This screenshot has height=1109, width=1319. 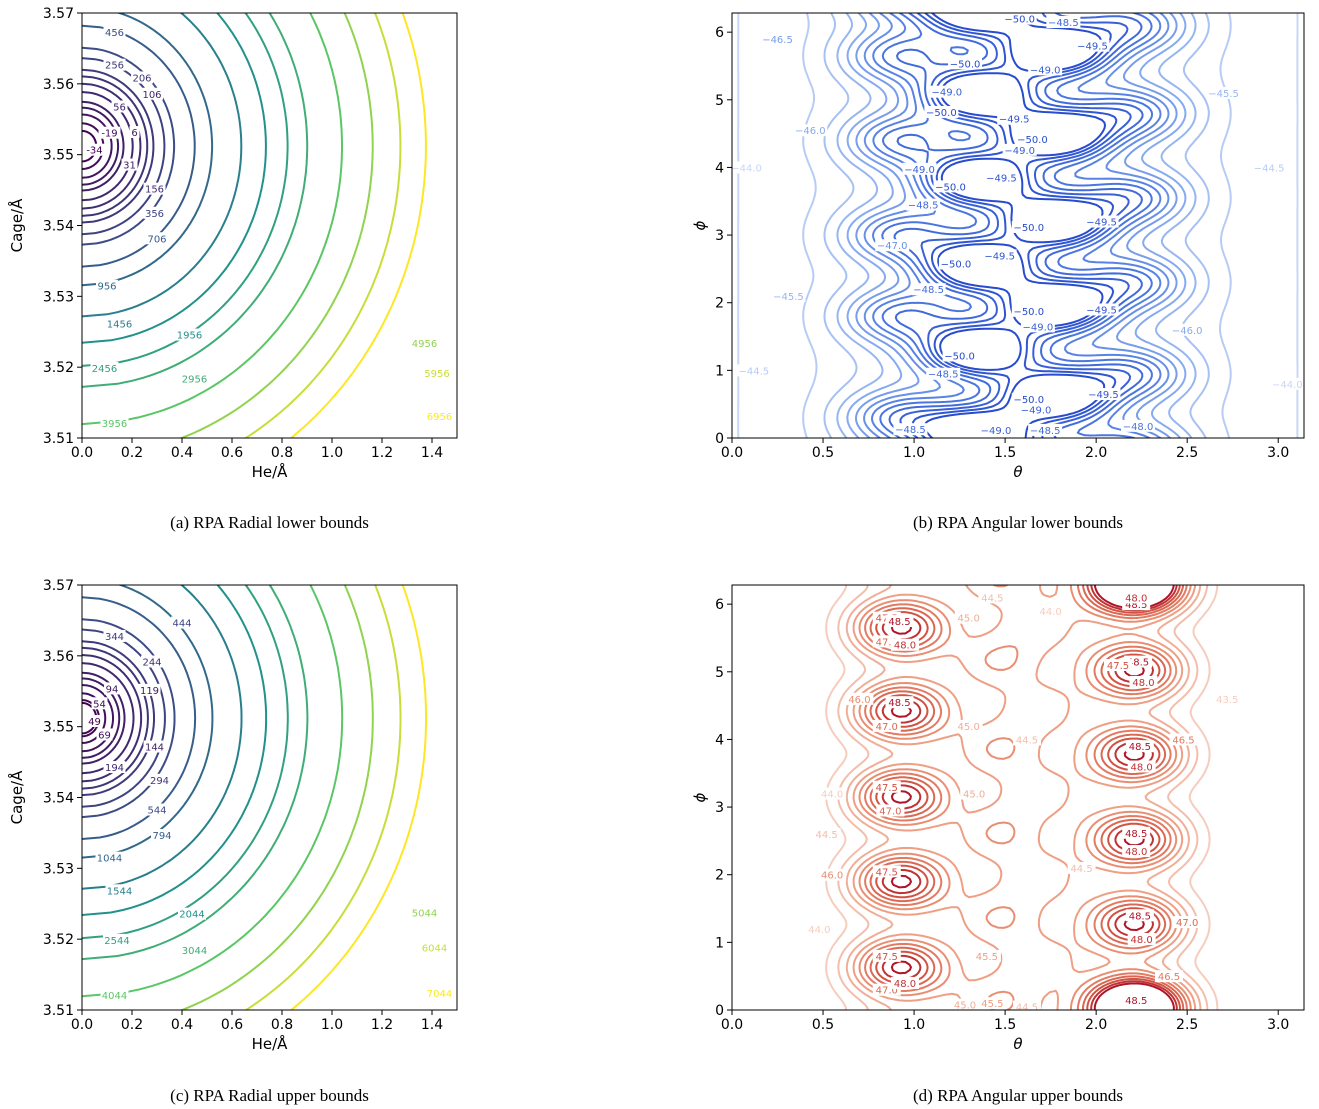 I want to click on y-tick-label: 3.55, so click(x=58, y=156).